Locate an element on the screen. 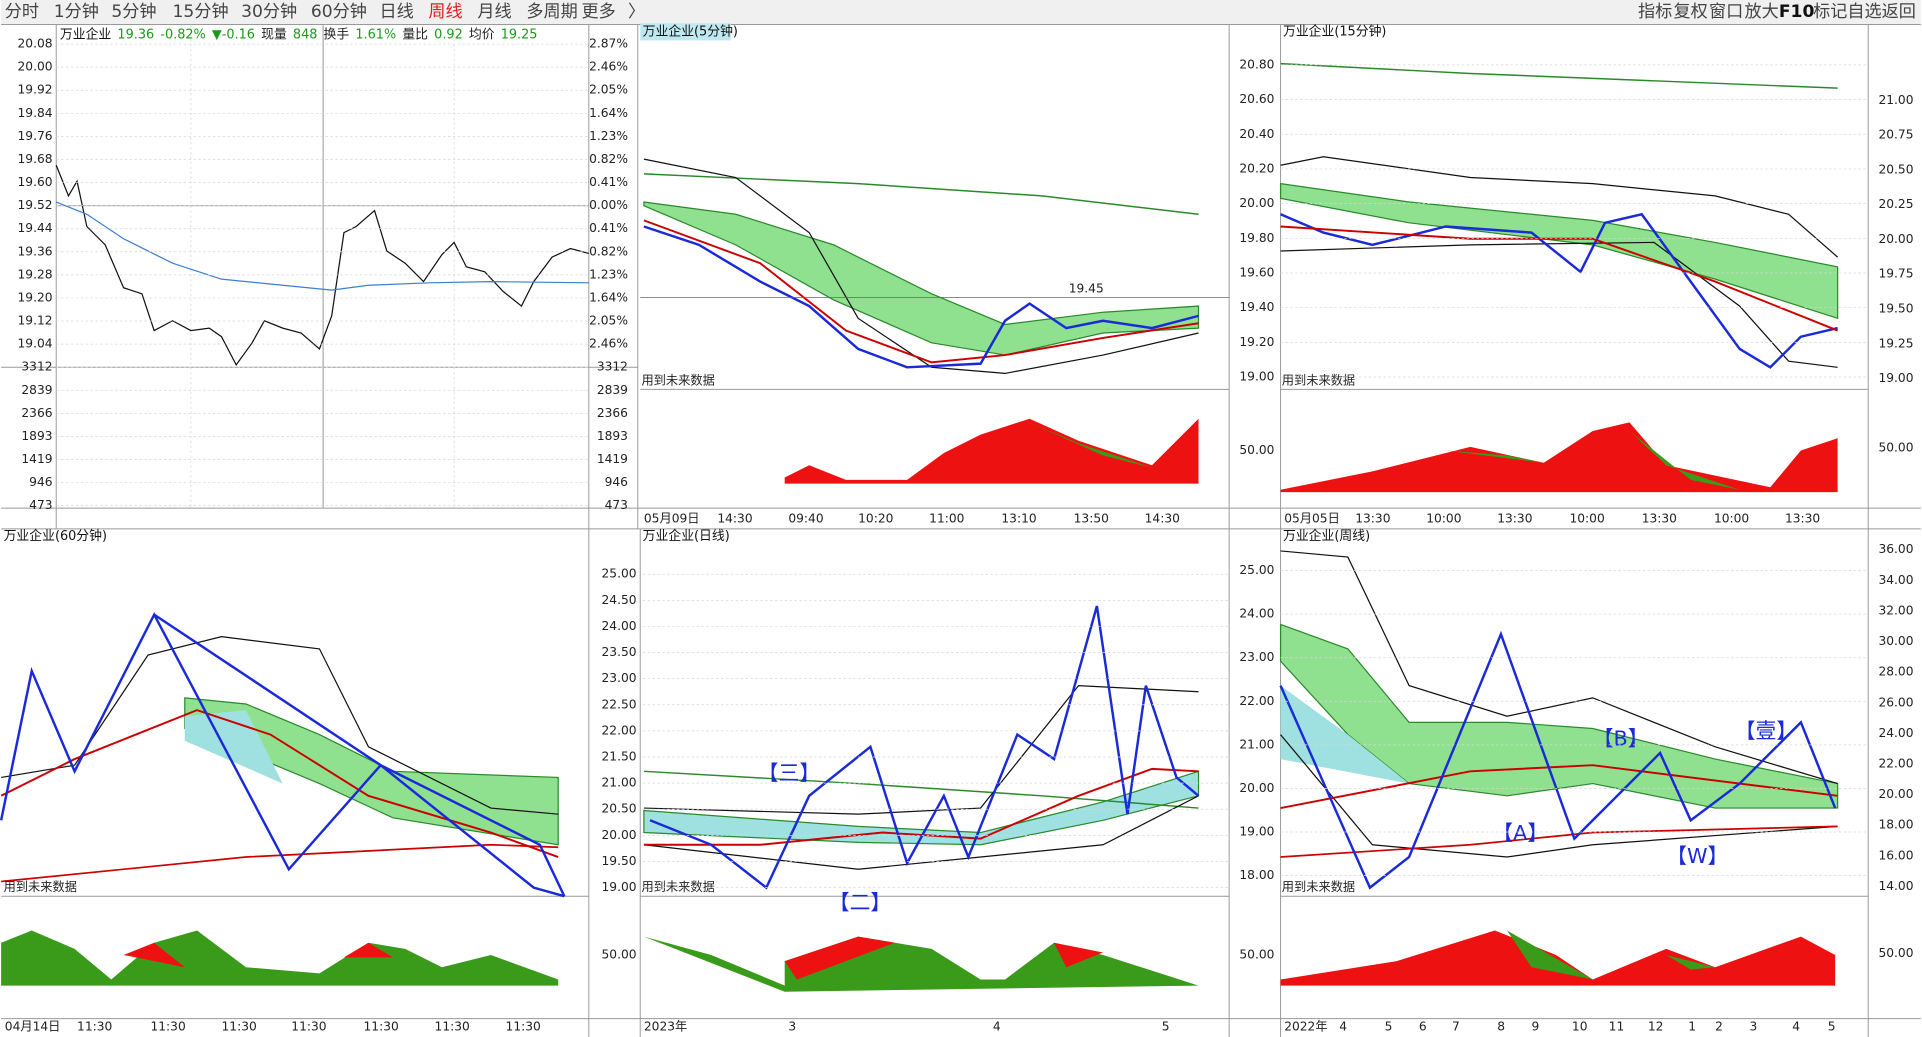 This screenshot has height=1037, width=1922. period-tab: 多周期 is located at coordinates (551, 12).